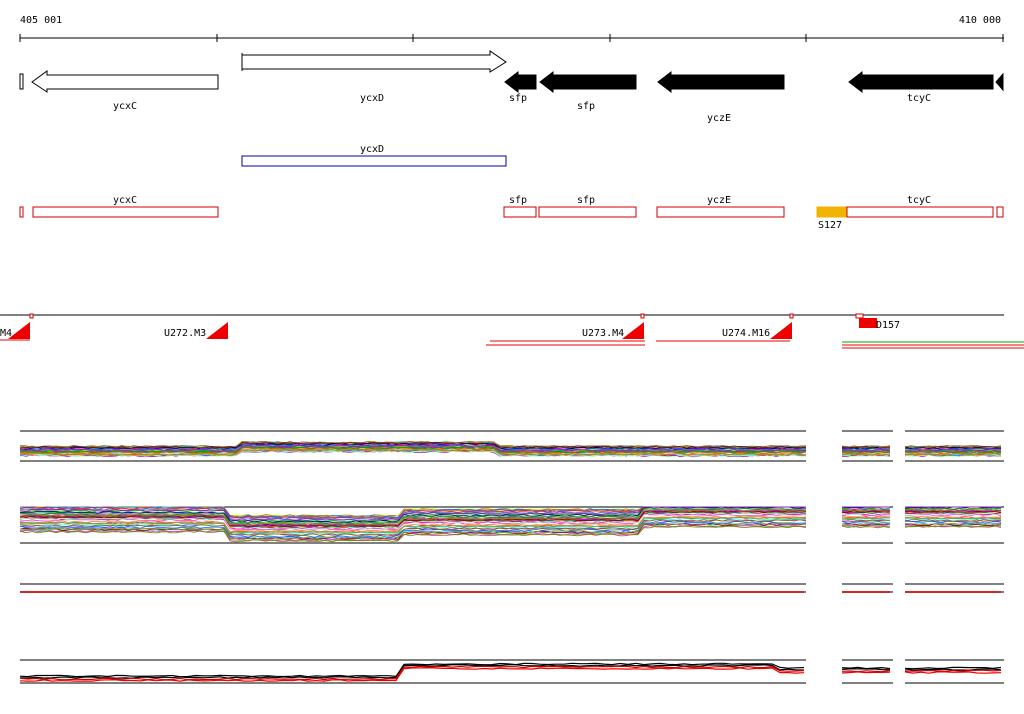 Image resolution: width=1024 pixels, height=714 pixels. What do you see at coordinates (921, 82) in the screenshot?
I see `gene-arrow-tcyC` at bounding box center [921, 82].